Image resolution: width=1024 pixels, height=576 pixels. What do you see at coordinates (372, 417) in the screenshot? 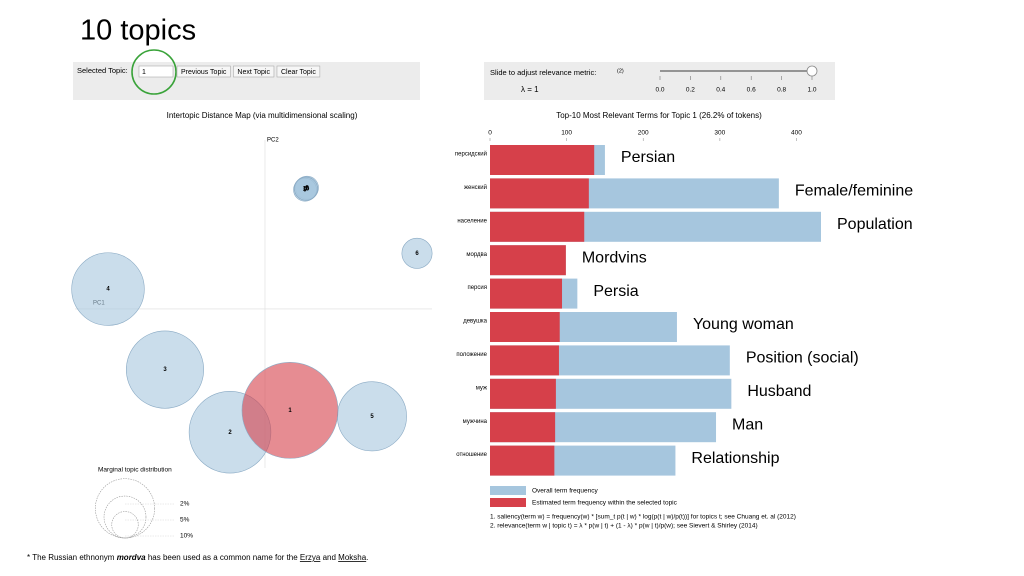
I see `topic-label: 5` at bounding box center [372, 417].